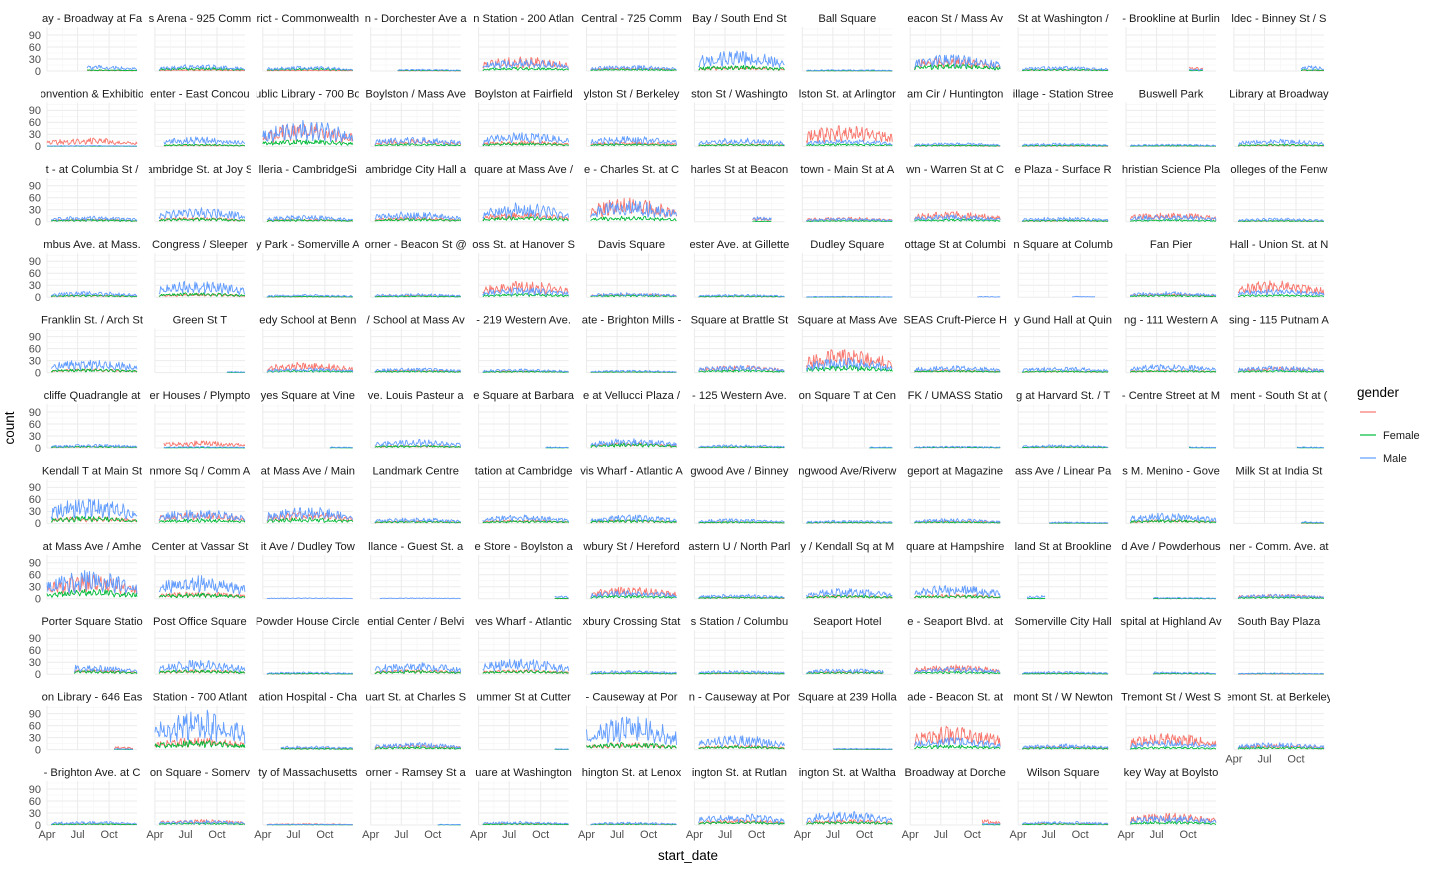 This screenshot has height=872, width=1435. Describe the element at coordinates (688, 855) in the screenshot. I see `x-axis-title: start_date` at that location.